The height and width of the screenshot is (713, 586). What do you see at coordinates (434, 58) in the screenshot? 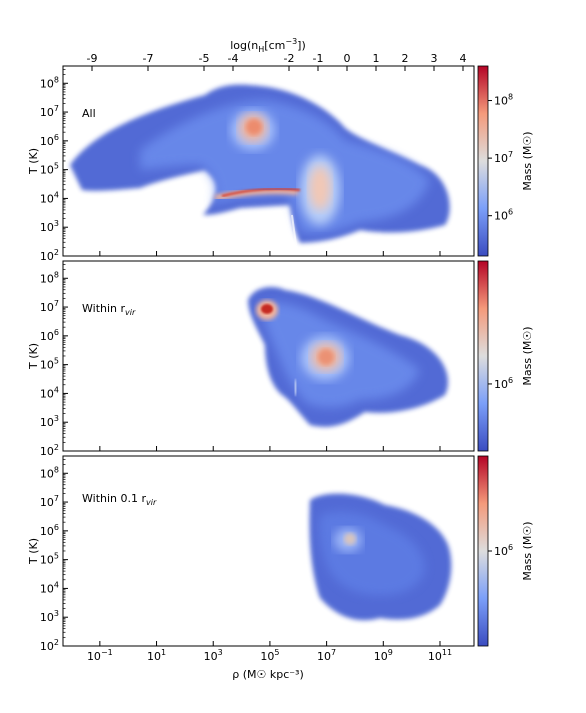
I see `top-tick-label: 3` at bounding box center [434, 58].